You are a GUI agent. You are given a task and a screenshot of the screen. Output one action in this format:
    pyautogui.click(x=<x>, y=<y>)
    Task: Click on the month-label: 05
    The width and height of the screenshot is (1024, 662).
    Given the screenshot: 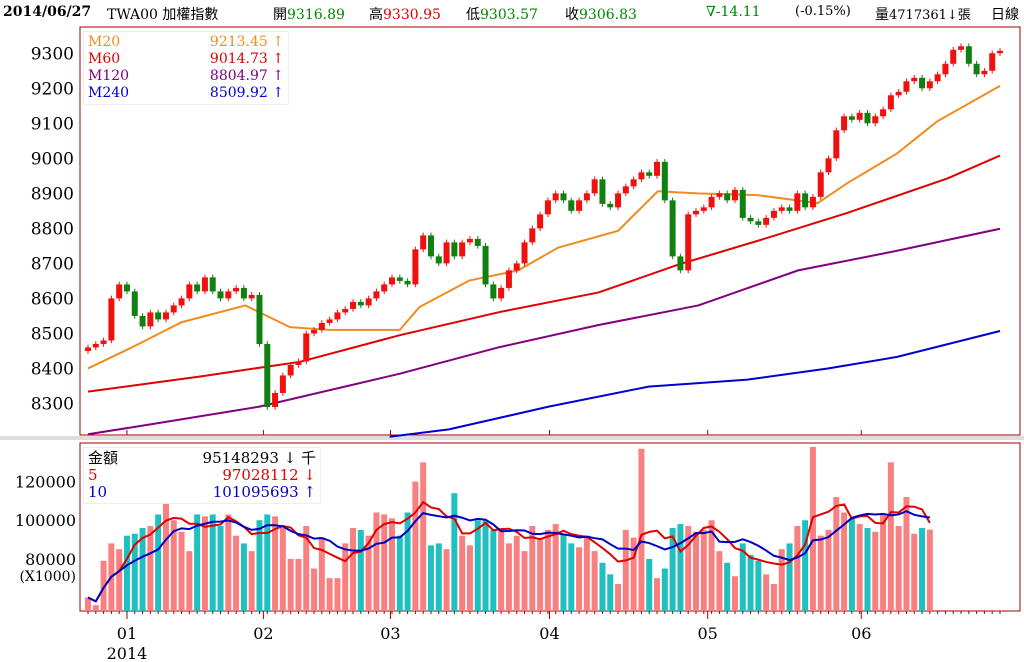 What is the action you would take?
    pyautogui.click(x=708, y=633)
    